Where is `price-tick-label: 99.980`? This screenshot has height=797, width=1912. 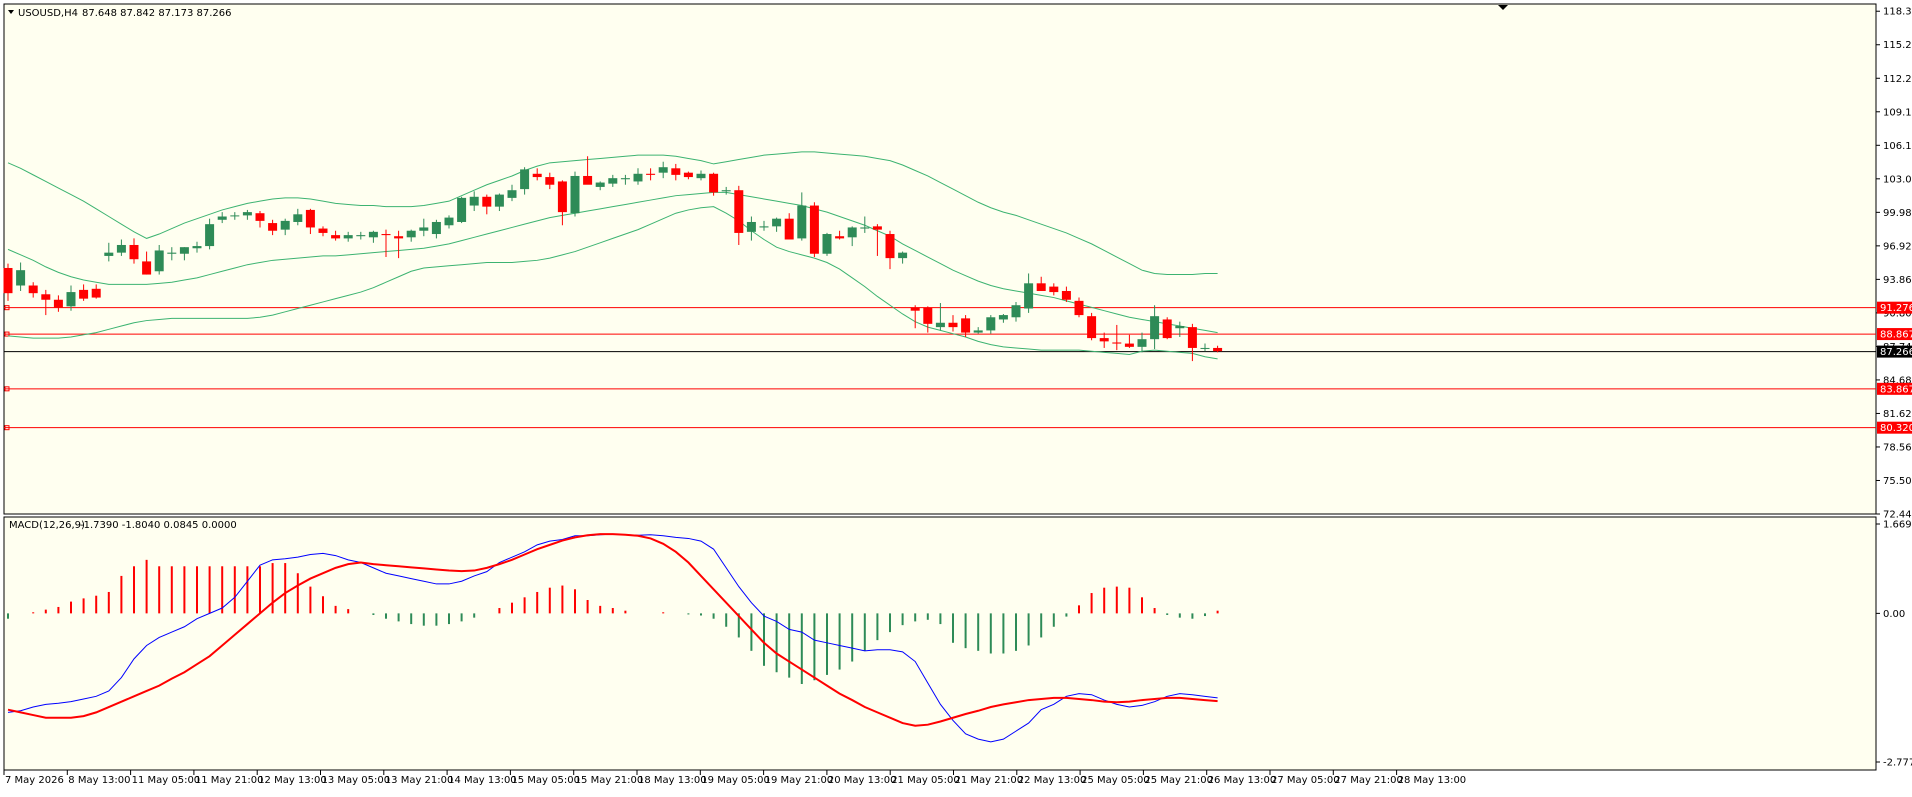 price-tick-label: 99.980 is located at coordinates (1897, 213).